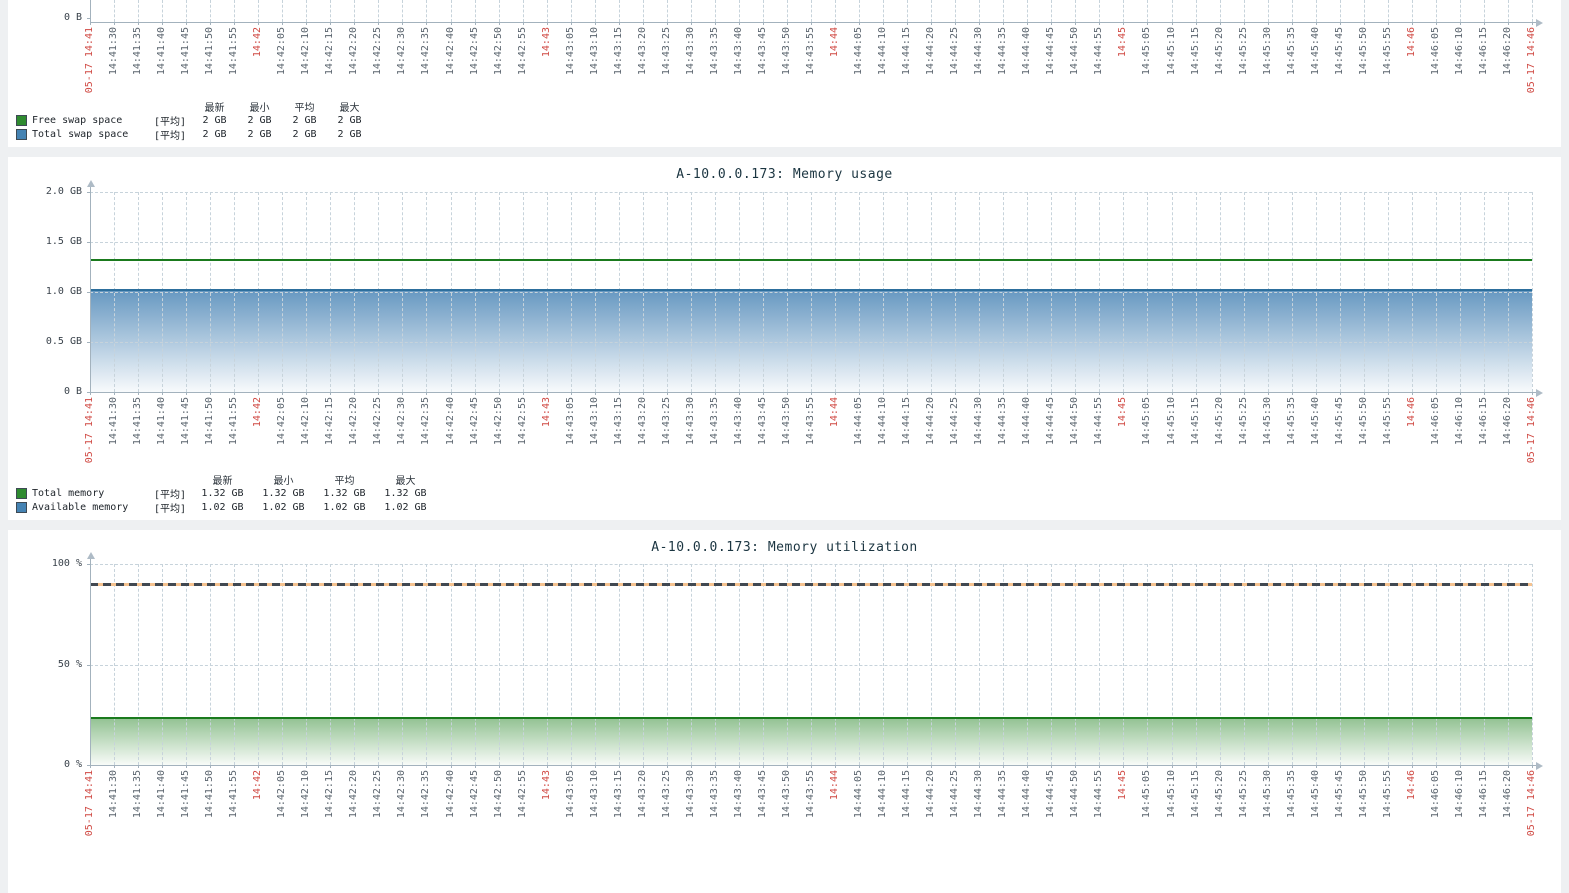 The height and width of the screenshot is (893, 1569). What do you see at coordinates (1483, 794) in the screenshot?
I see `x-tick-label: 14:46:15` at bounding box center [1483, 794].